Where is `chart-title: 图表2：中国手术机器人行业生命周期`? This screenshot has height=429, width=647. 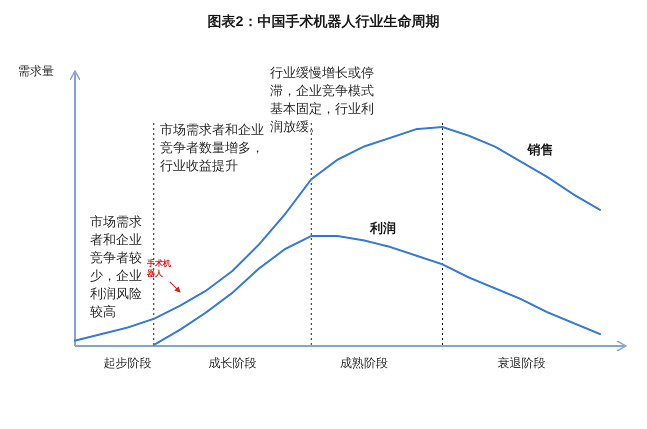 chart-title: 图表2：中国手术机器人行业生命周期 is located at coordinates (324, 21).